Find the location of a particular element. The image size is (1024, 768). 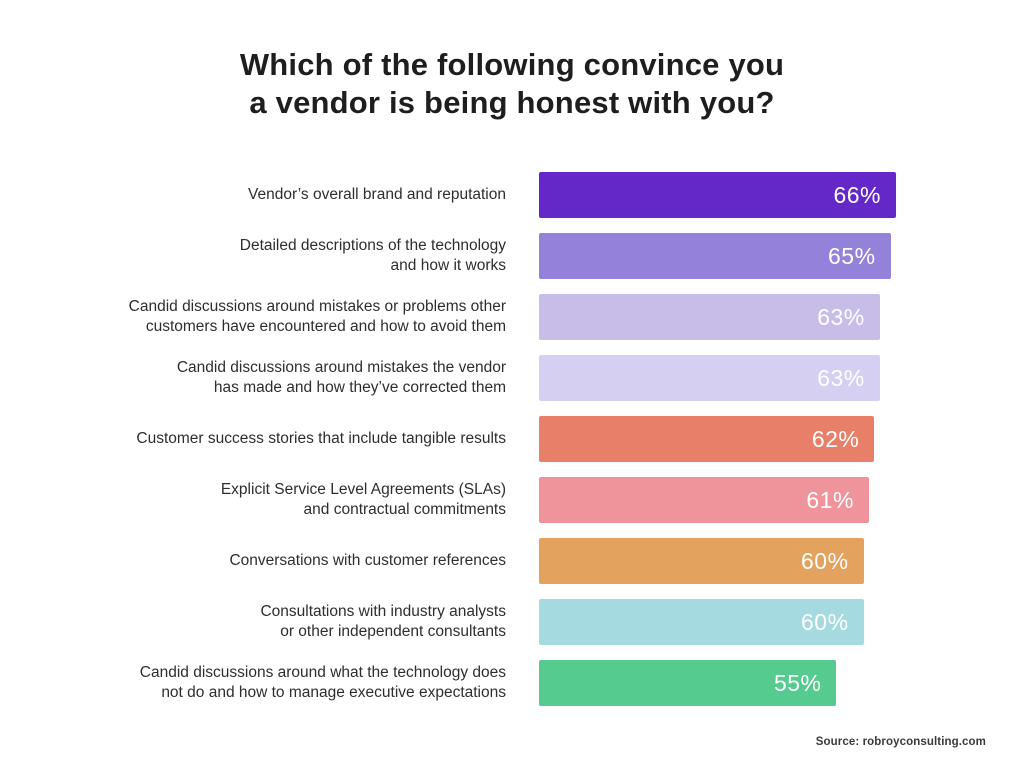

value-label: 66% is located at coordinates (857, 194).